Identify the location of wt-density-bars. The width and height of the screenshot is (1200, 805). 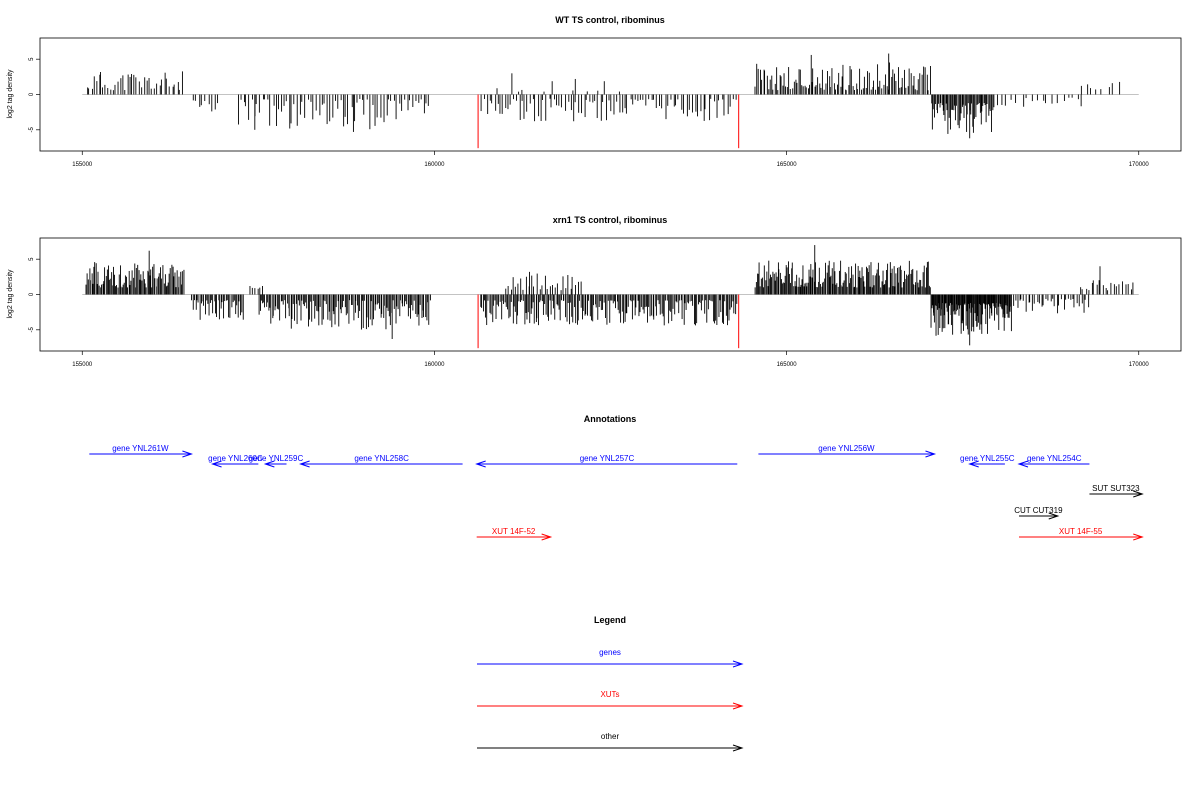
(610, 101).